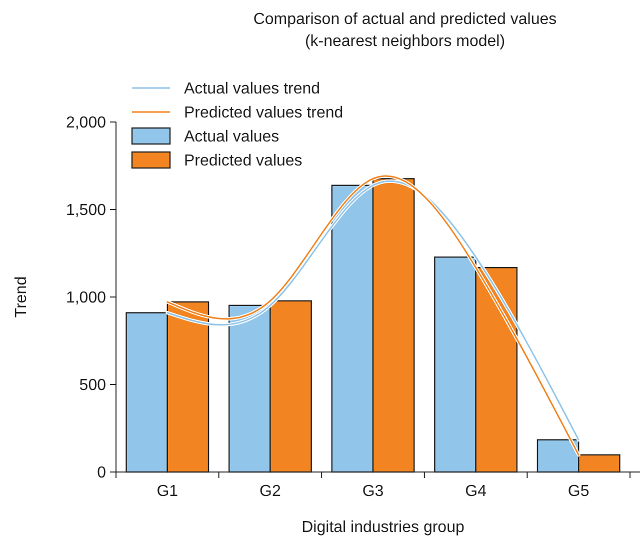  I want to click on x-tick-label: G3, so click(373, 491).